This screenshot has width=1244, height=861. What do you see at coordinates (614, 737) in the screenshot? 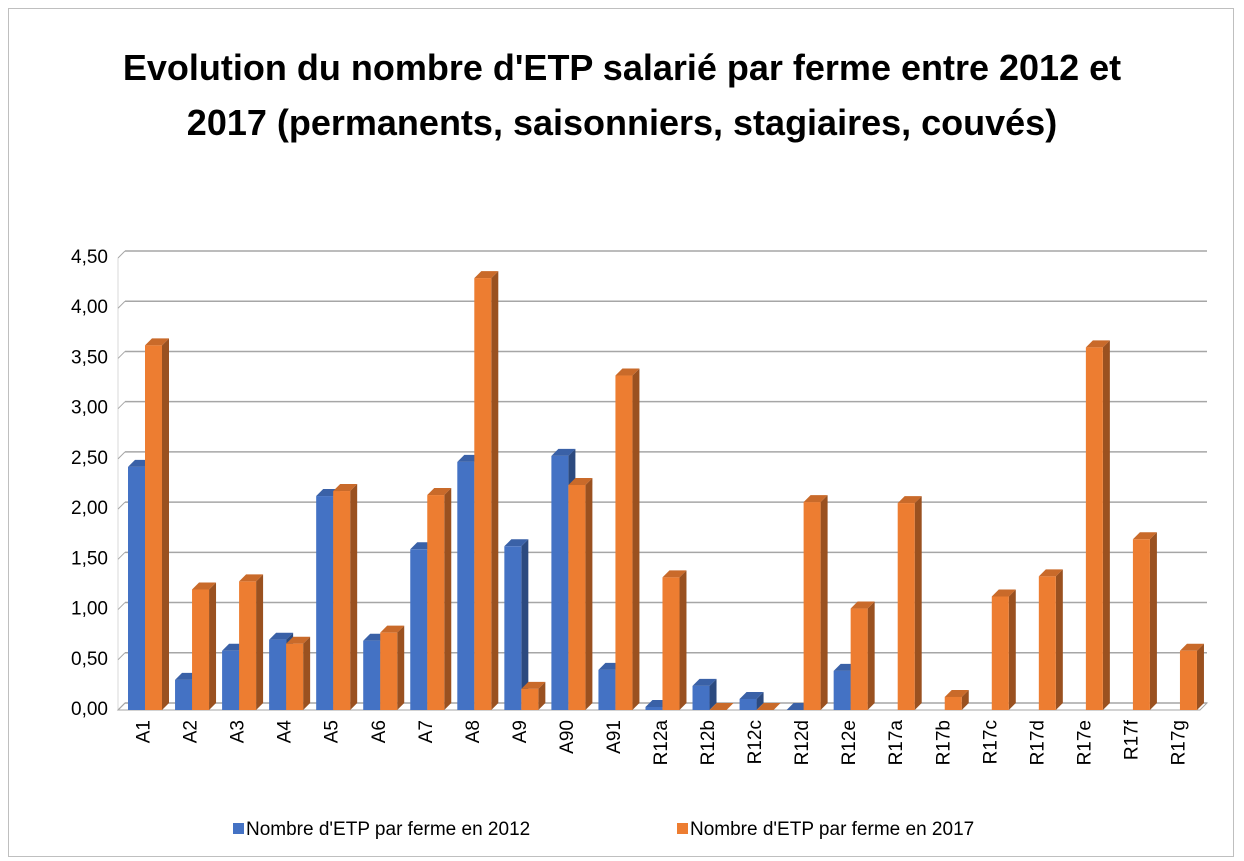
I see `x-tick-label: A91` at bounding box center [614, 737].